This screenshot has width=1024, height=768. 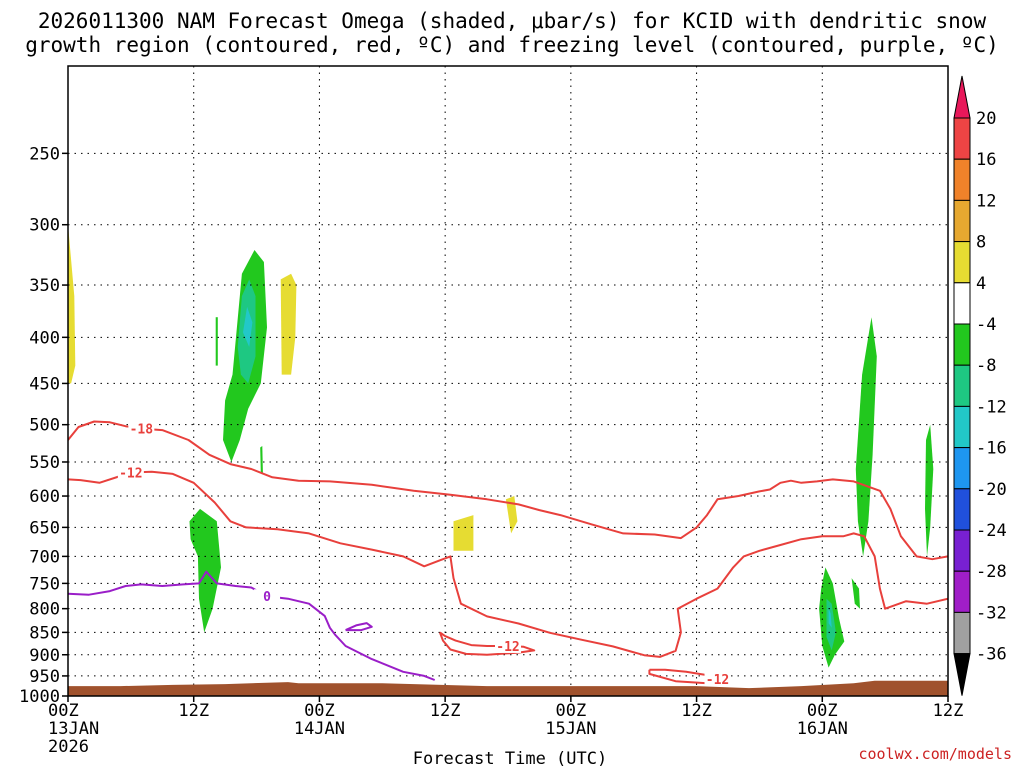 What do you see at coordinates (44, 154) in the screenshot?
I see `y-tick-label-0: 250` at bounding box center [44, 154].